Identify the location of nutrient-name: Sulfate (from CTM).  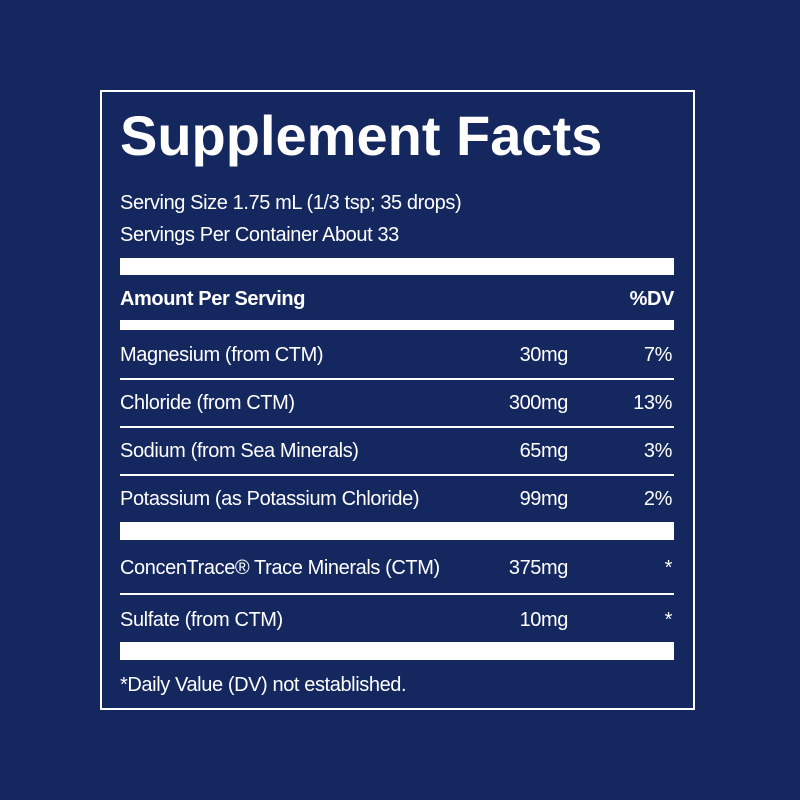
(201, 620).